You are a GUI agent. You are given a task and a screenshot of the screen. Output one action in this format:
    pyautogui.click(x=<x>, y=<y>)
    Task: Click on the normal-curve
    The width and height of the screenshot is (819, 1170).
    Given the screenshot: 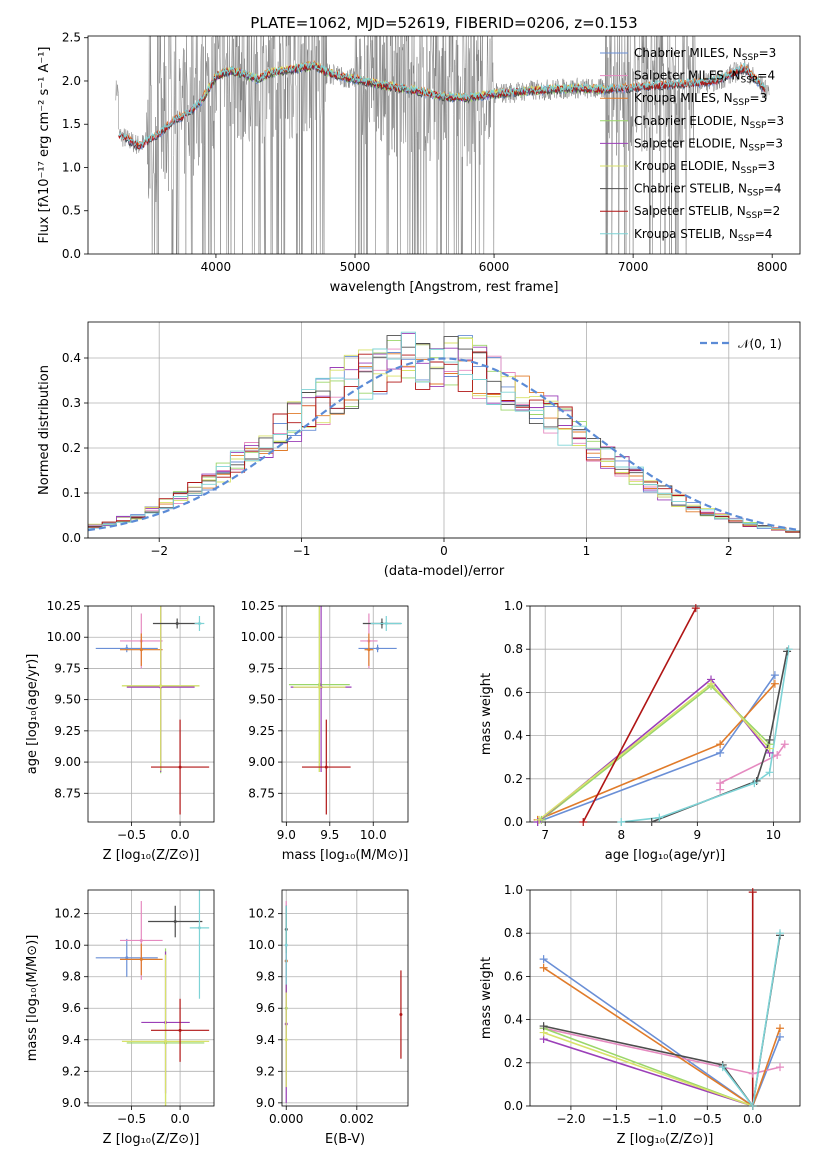 What is the action you would take?
    pyautogui.click(x=444, y=444)
    